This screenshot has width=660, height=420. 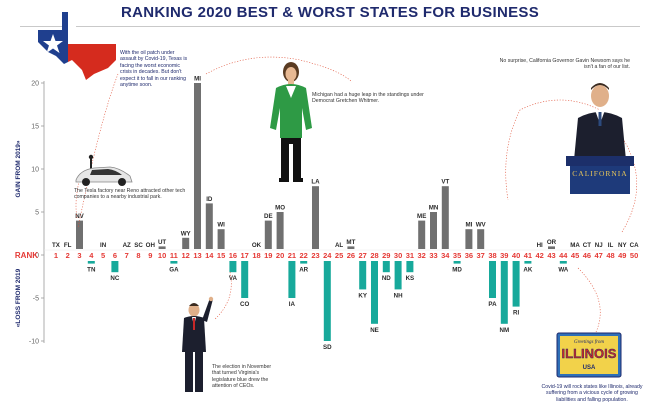 I want to click on rank-number: 8, so click(x=138, y=255).